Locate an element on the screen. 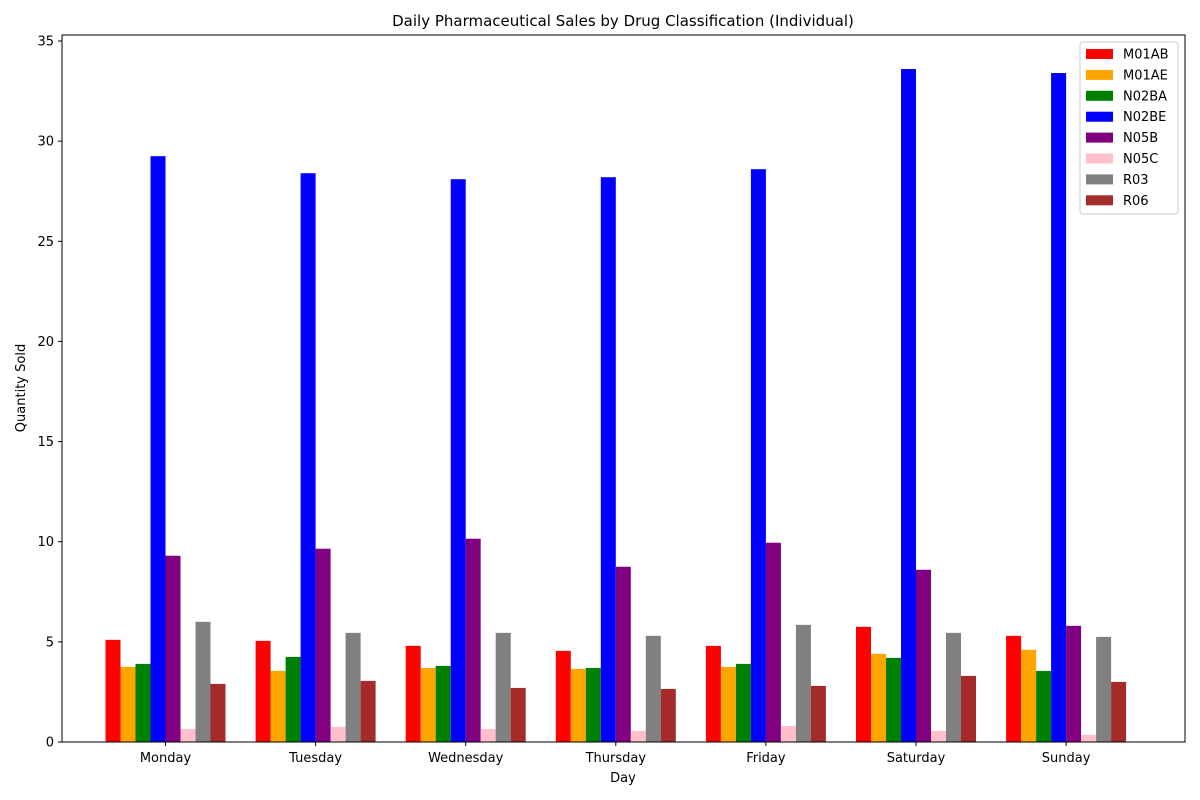 This screenshot has width=1200, height=800. legend: M01AB M01AE N02BA N02BE N05B N05C R03 R06 is located at coordinates (1129, 128).